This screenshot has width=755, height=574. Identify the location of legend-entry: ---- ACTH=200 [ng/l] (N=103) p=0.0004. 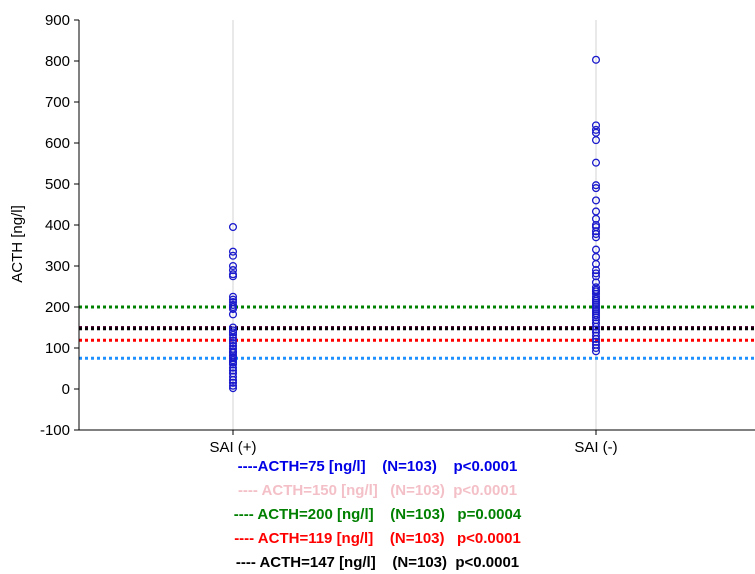
(377, 514).